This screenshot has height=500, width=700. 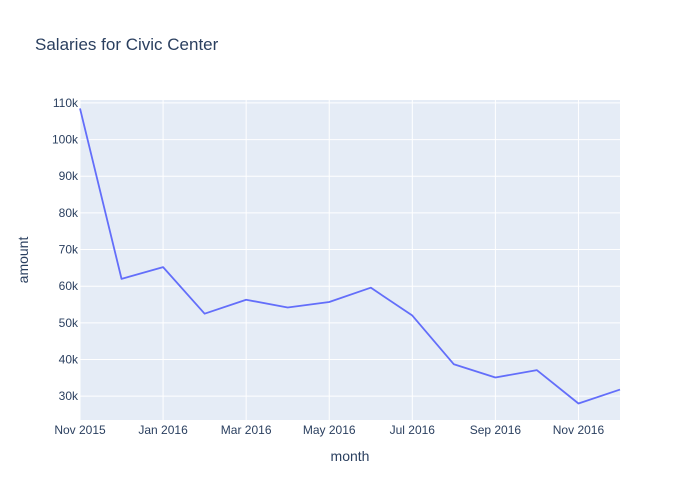 I want to click on chart-title: Salaries for Civic Center, so click(x=127, y=44).